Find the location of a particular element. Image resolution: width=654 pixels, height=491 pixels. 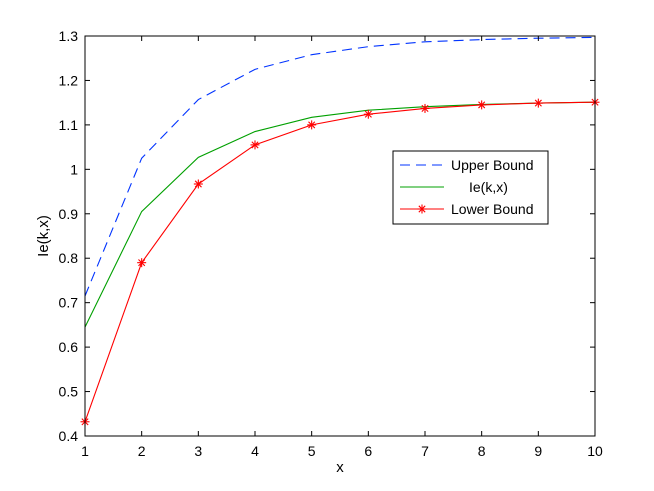

x-tick-label: 3 is located at coordinates (198, 451).